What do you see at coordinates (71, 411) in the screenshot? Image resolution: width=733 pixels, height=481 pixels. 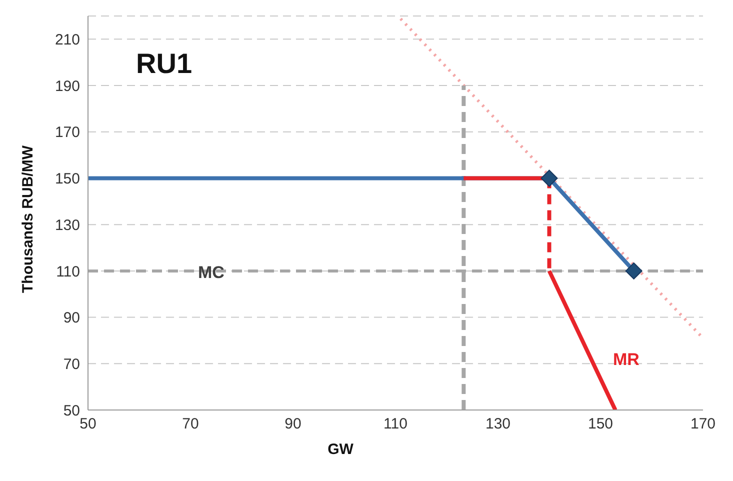 I see `y-tick-label: 50` at bounding box center [71, 411].